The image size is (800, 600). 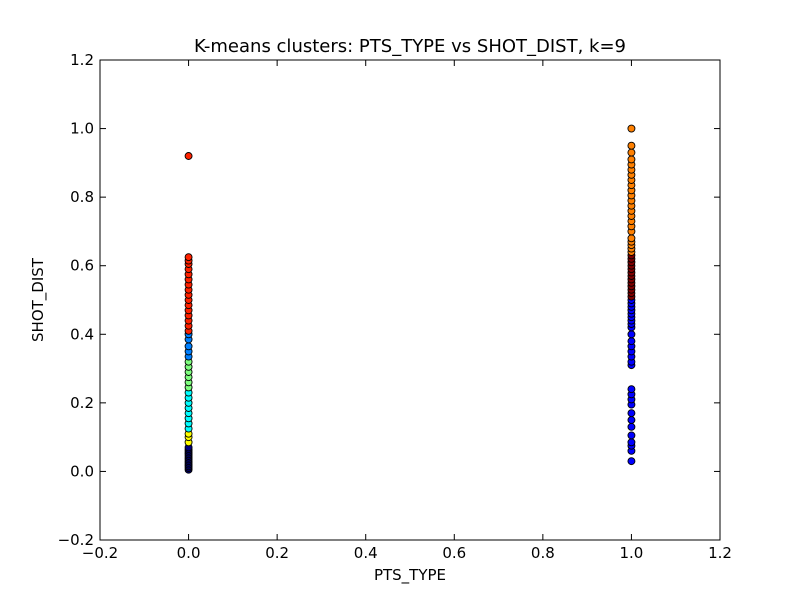 What do you see at coordinates (631, 553) in the screenshot?
I see `x-tick-label: 1.0` at bounding box center [631, 553].